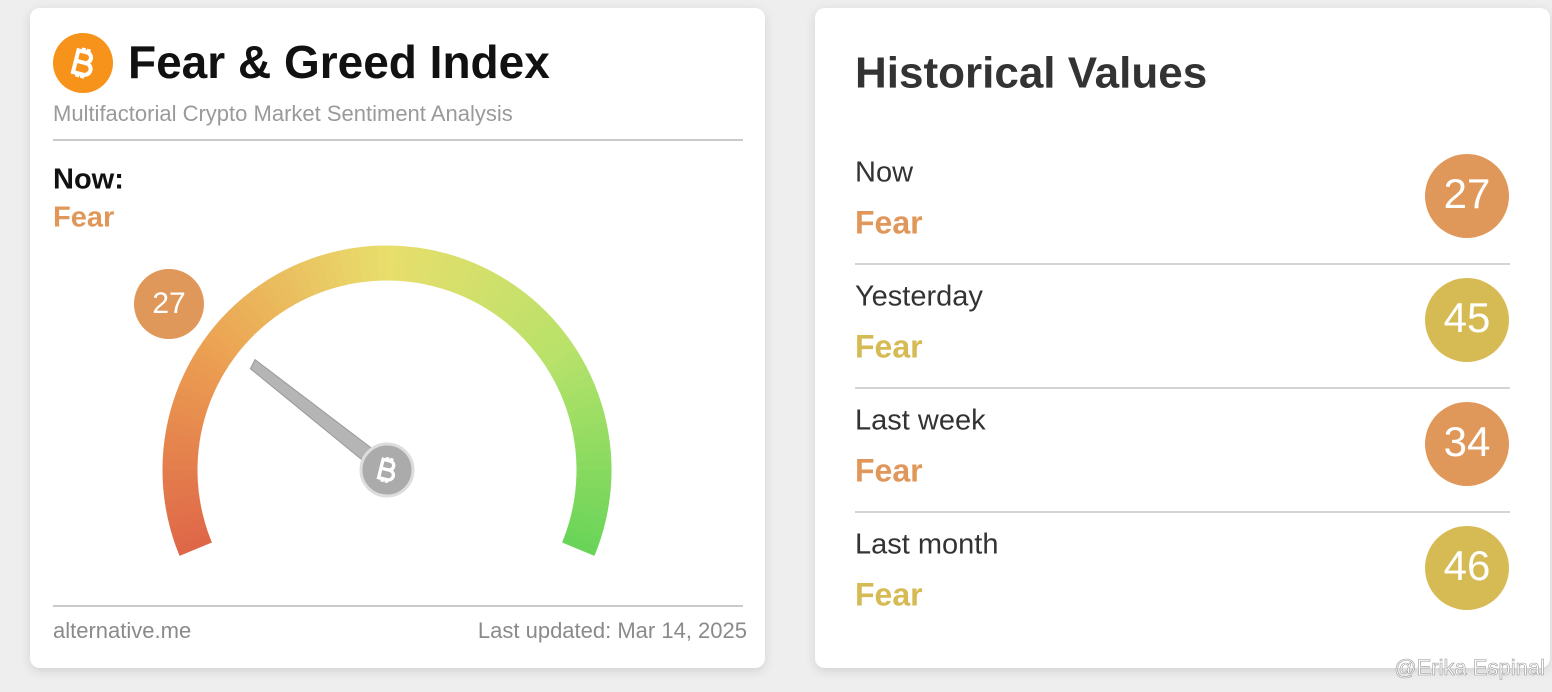  What do you see at coordinates (884, 173) in the screenshot?
I see `row-label: Now` at bounding box center [884, 173].